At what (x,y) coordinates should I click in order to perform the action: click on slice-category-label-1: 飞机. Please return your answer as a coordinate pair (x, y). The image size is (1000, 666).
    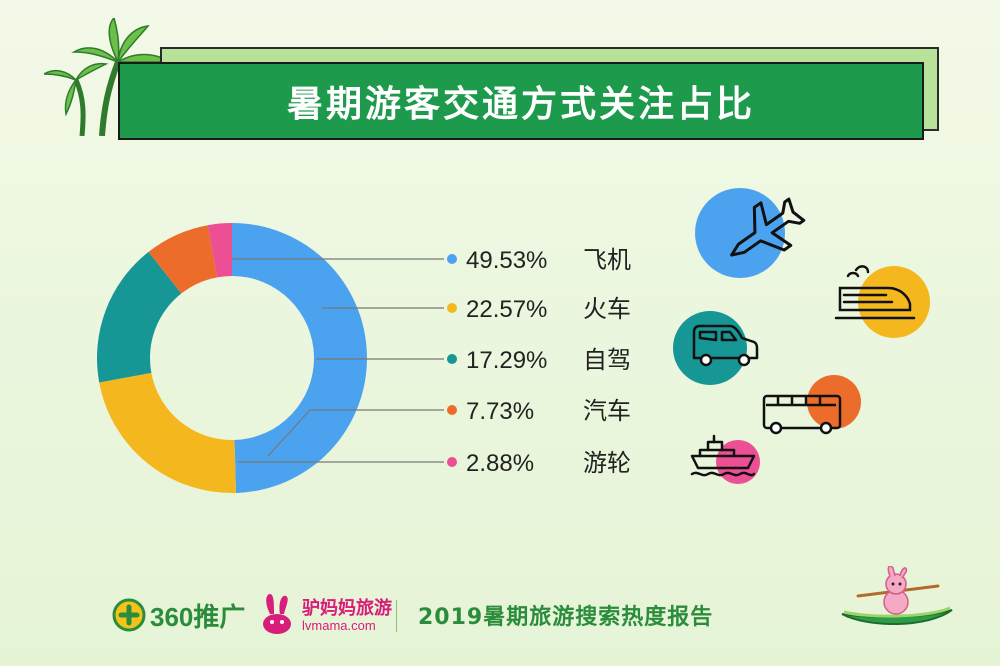
    Looking at the image, I should click on (607, 260).